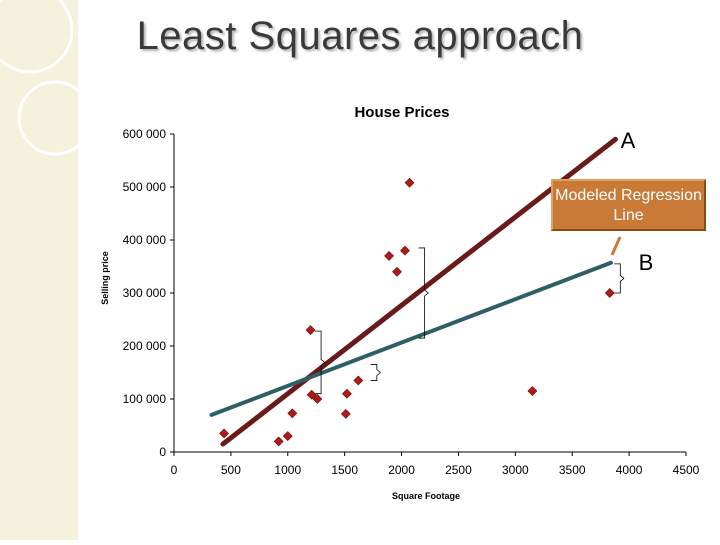 This screenshot has width=720, height=545. What do you see at coordinates (145, 240) in the screenshot?
I see `y-tick-label: 400 000` at bounding box center [145, 240].